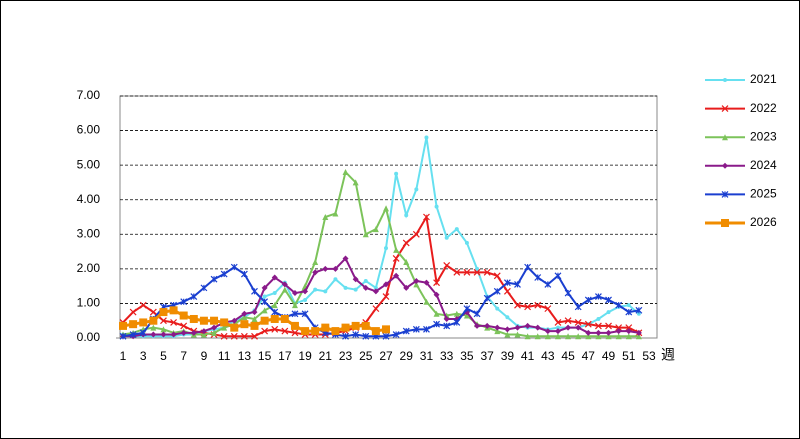  Describe the element at coordinates (568, 356) in the screenshot. I see `x-tick-label: 45` at that location.